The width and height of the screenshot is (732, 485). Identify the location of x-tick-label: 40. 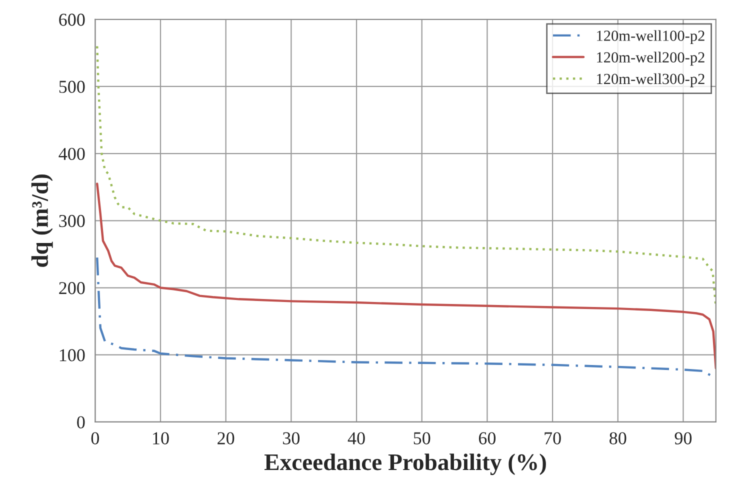
(356, 438).